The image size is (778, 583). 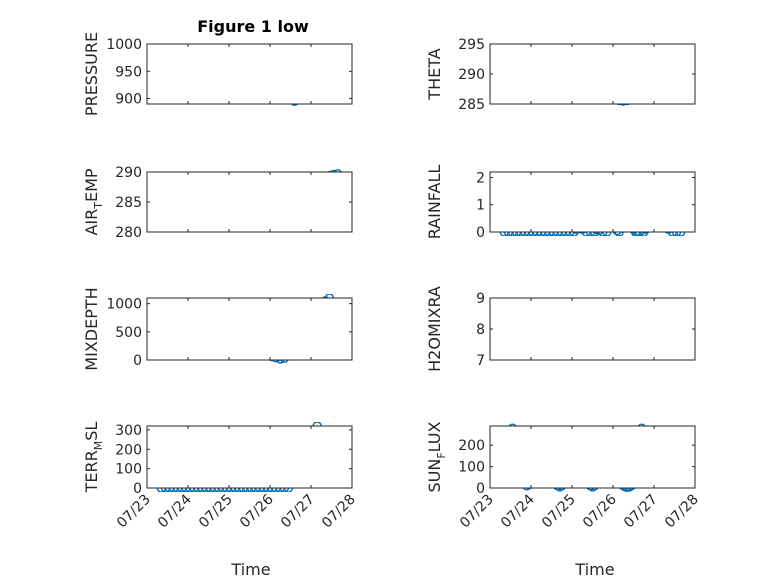 What do you see at coordinates (434, 476) in the screenshot?
I see `y-axis-label-part: SUN` at bounding box center [434, 476].